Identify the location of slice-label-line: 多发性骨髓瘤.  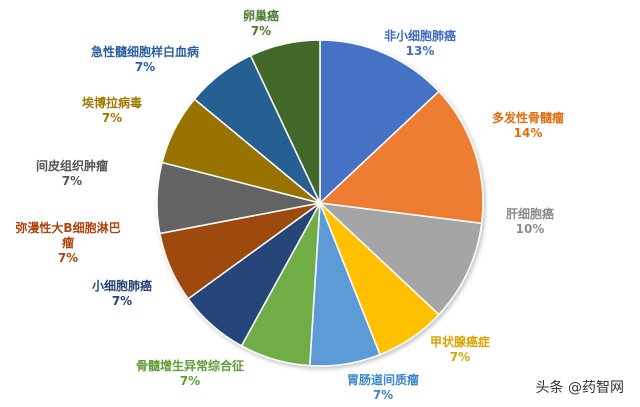
(528, 117).